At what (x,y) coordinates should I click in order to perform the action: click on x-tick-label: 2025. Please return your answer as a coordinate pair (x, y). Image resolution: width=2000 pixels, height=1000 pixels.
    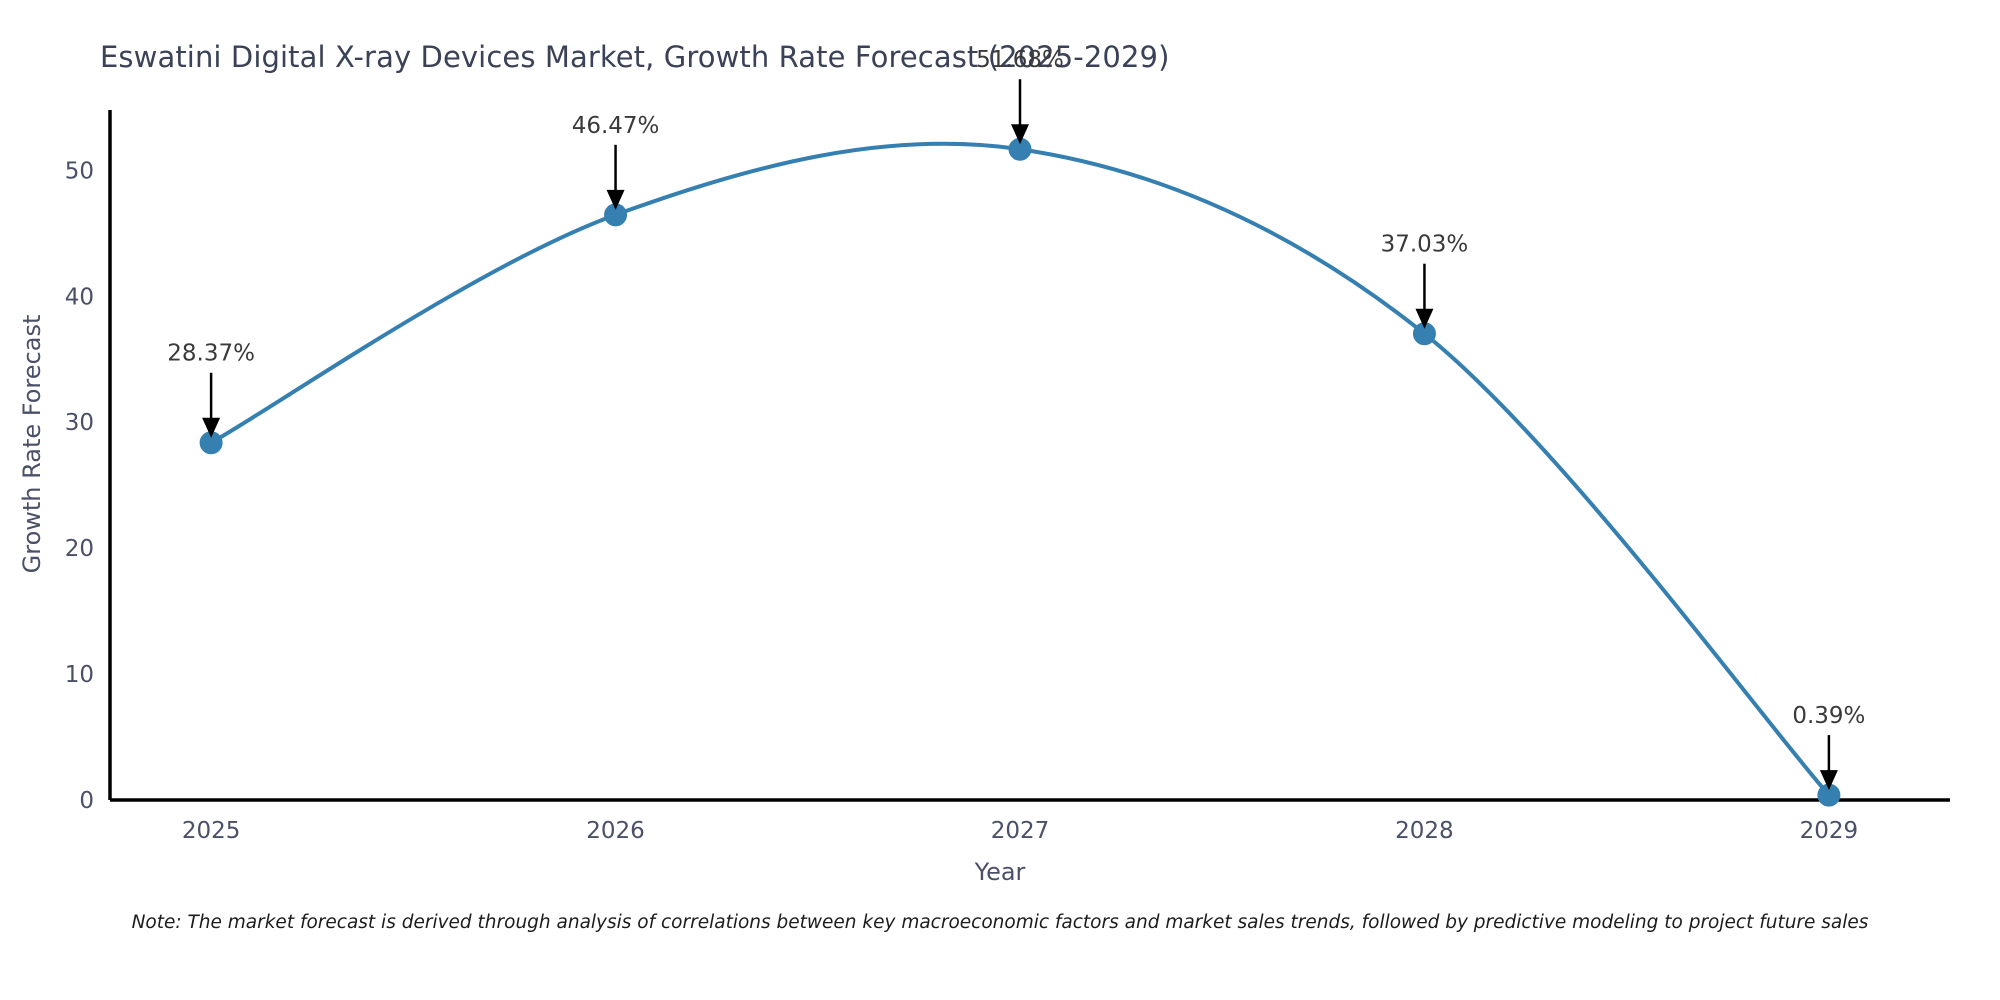
    Looking at the image, I should click on (211, 831).